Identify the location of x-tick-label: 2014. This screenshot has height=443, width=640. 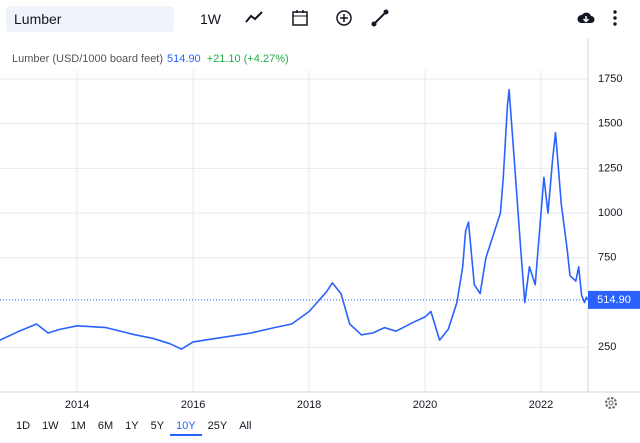
(77, 405).